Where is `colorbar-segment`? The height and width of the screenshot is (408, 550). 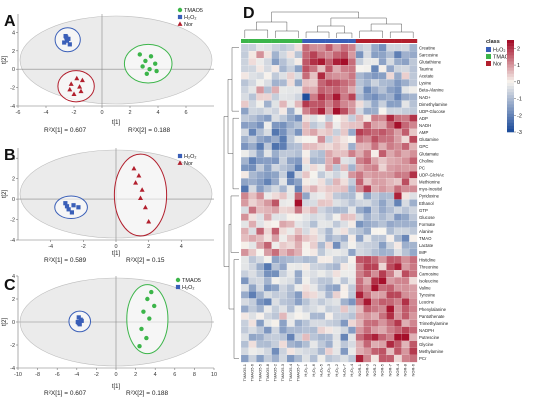 colorbar-segment is located at coordinates (510, 97).